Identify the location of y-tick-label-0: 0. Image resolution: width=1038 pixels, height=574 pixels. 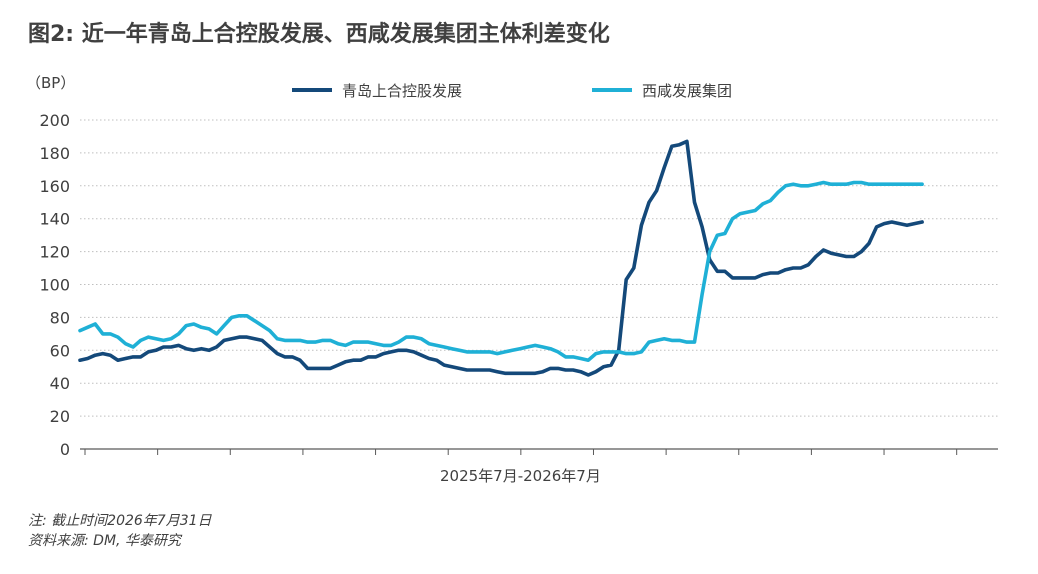
(65, 449).